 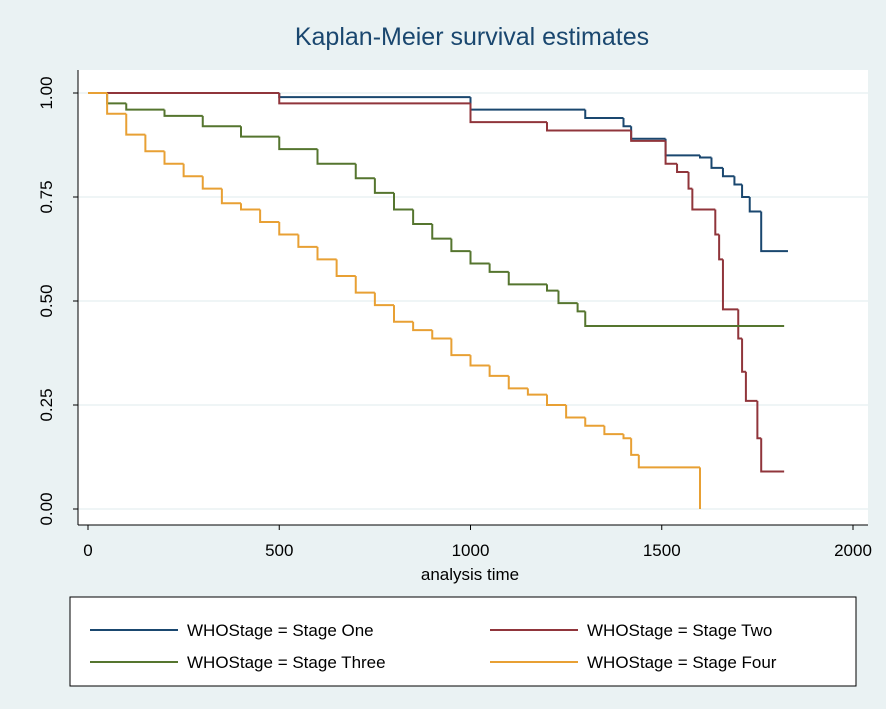 I want to click on y-tick-label: 0.00, so click(x=46, y=508).